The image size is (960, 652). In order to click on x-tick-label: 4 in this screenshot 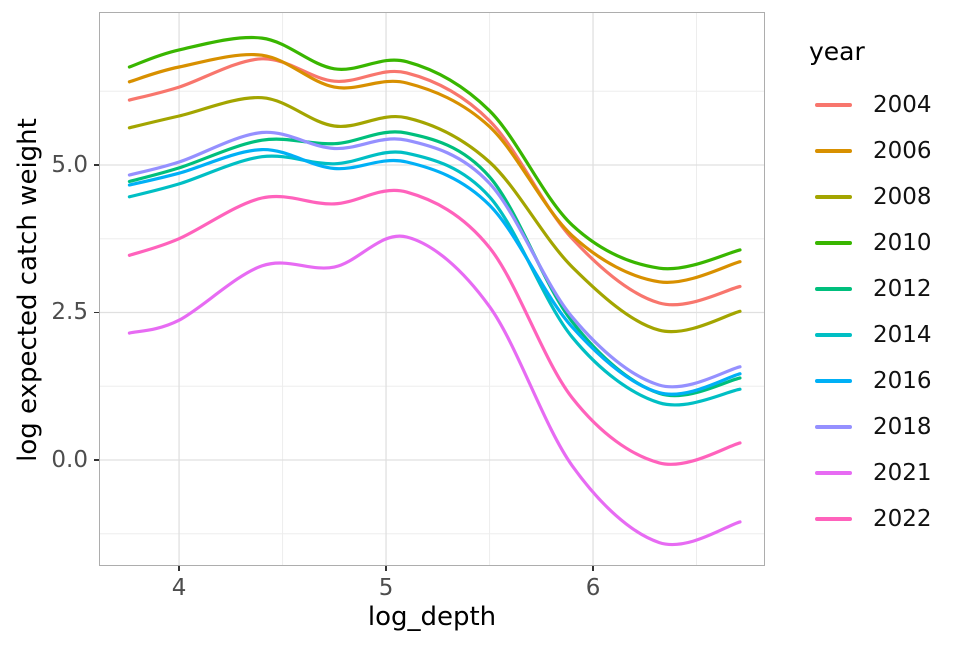, I will do `click(179, 588)`.